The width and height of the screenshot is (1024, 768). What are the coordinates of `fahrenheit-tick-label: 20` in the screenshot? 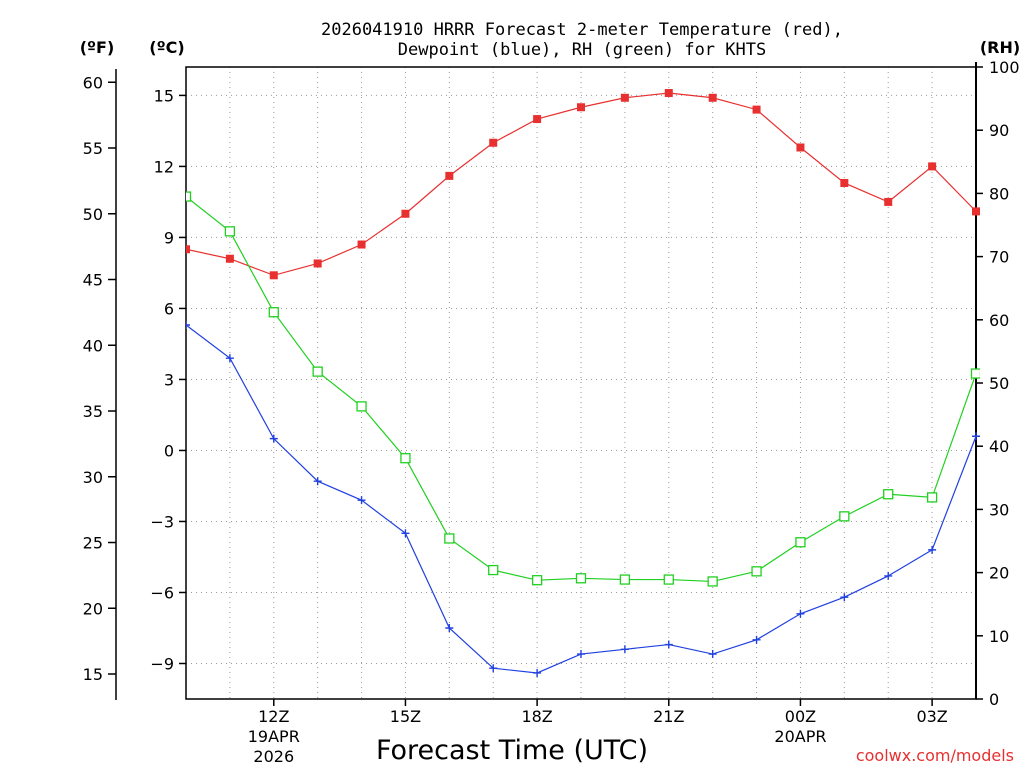 It's located at (93, 608).